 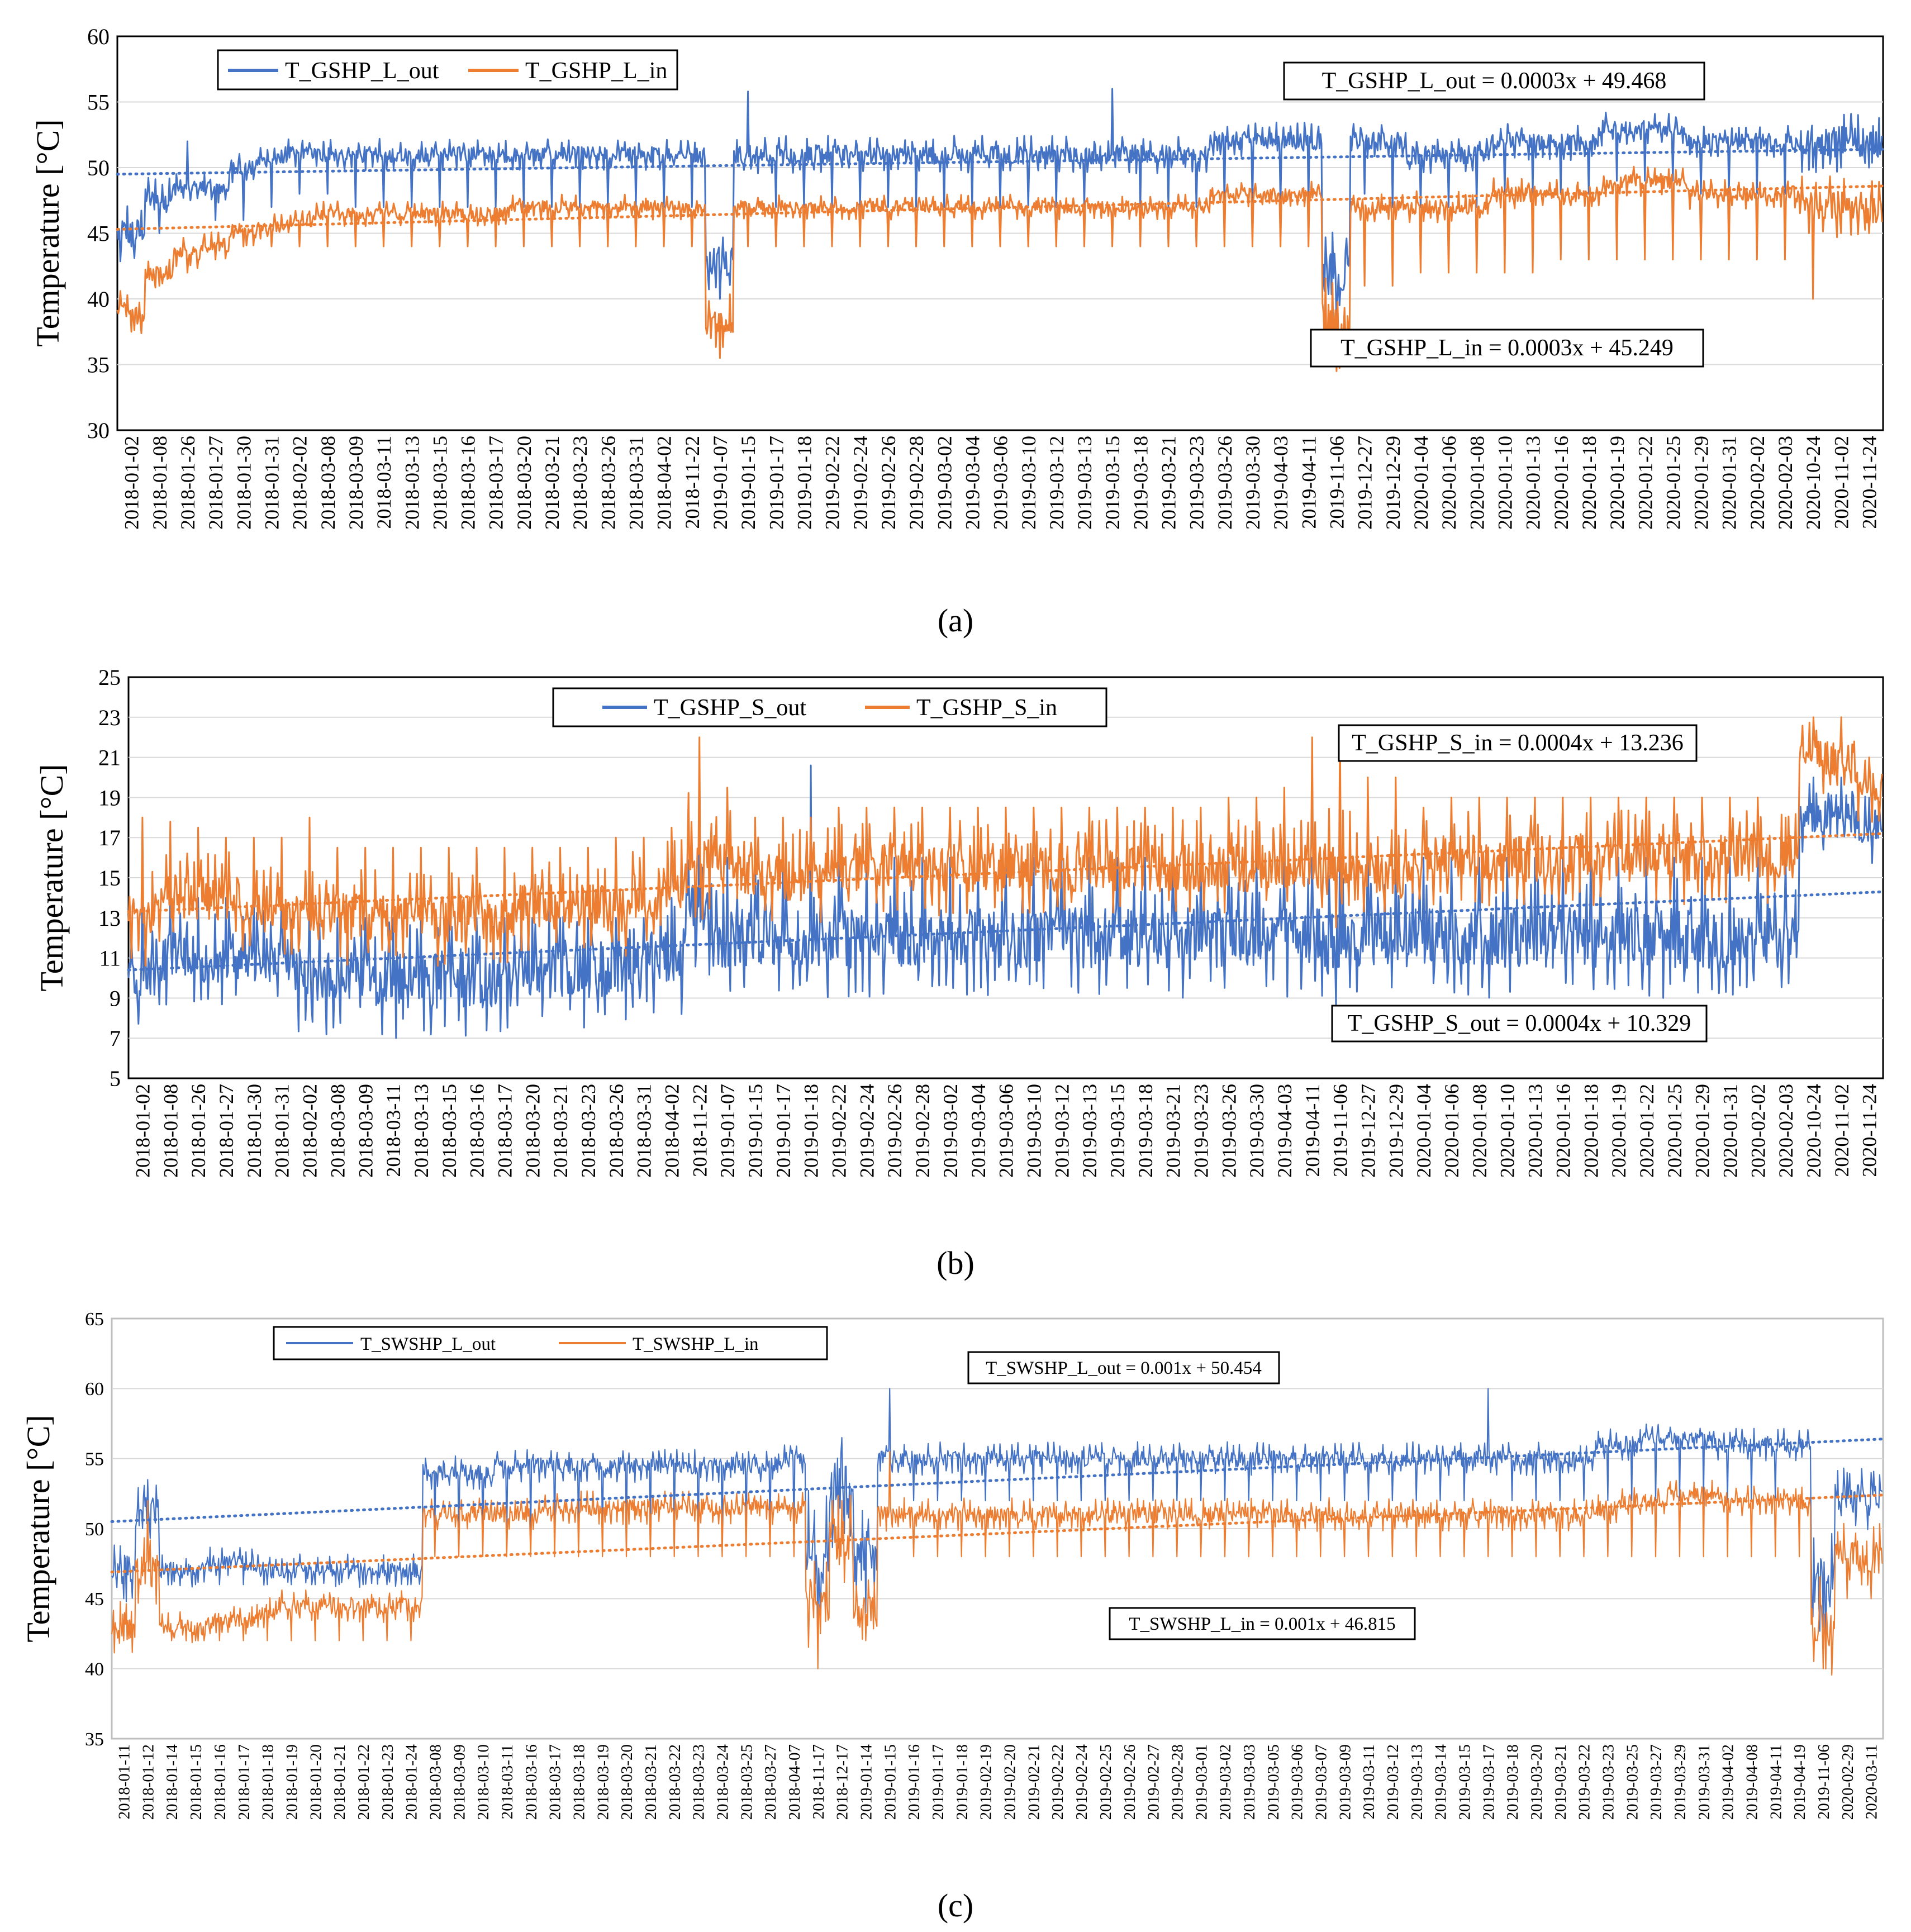 I want to click on x-tick-label: 2018-01-18, so click(x=268, y=1782).